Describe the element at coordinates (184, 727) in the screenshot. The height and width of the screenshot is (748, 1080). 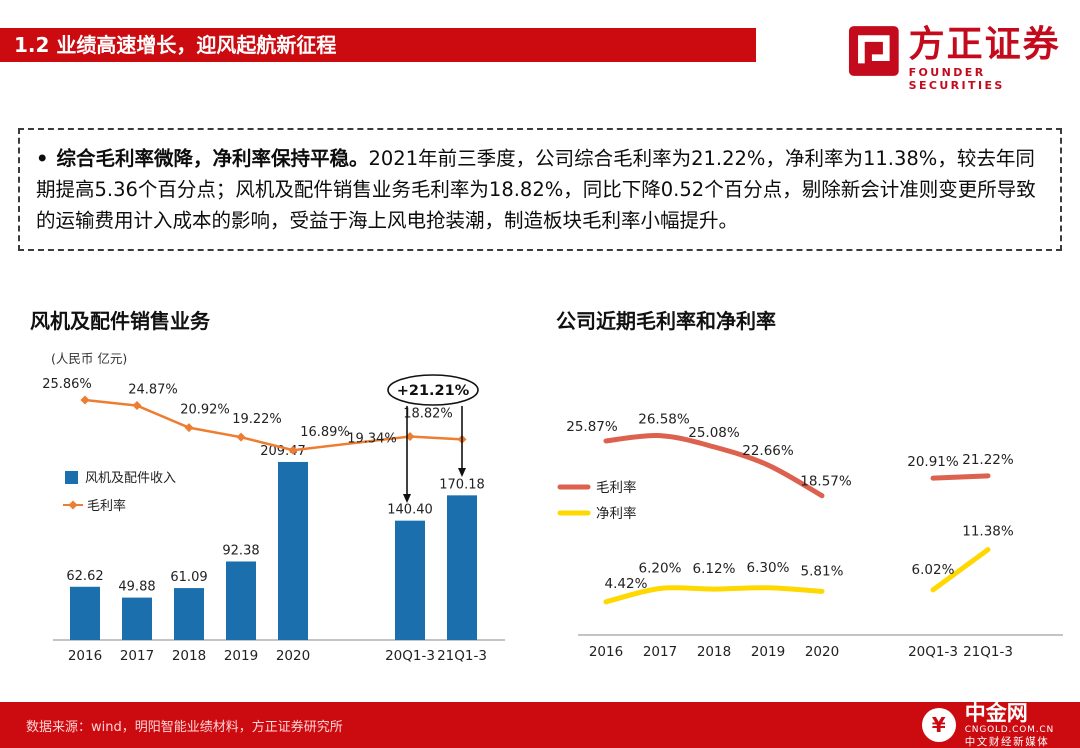
I see `data-source: 数据来源：wind，明阳智能业绩材料，方正证券研究所` at that location.